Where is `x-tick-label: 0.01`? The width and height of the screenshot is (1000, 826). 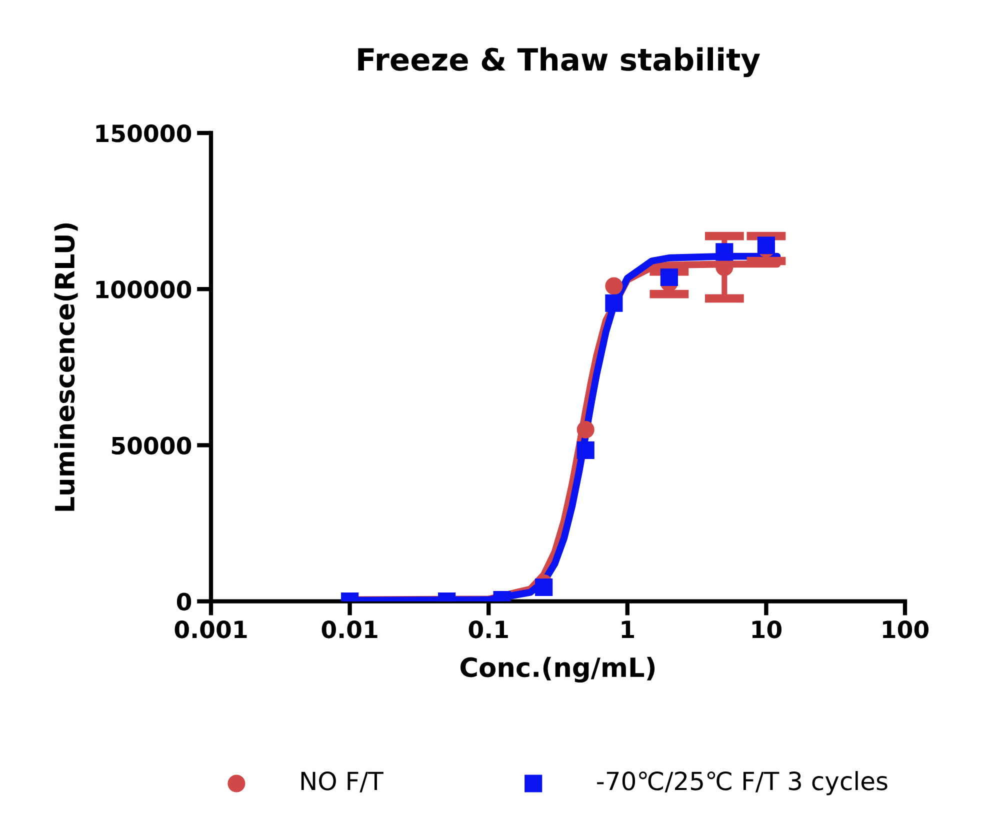 x-tick-label: 0.01 is located at coordinates (350, 629).